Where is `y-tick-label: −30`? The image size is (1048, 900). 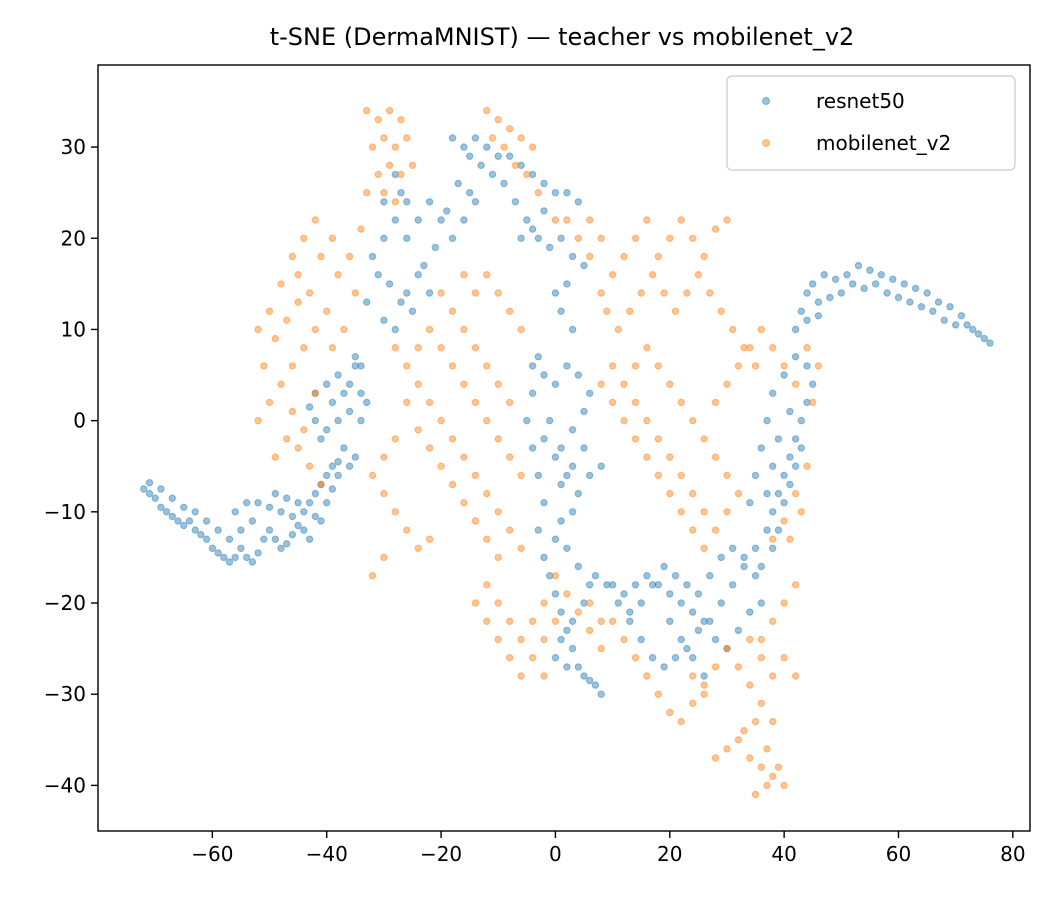 y-tick-label: −30 is located at coordinates (65, 694).